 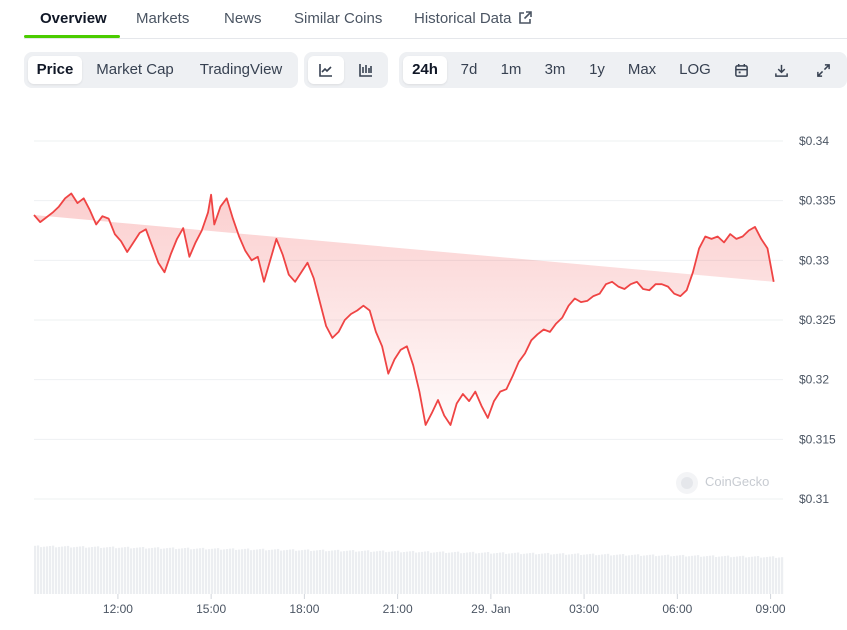 I want to click on chart-type-group, so click(x=346, y=70).